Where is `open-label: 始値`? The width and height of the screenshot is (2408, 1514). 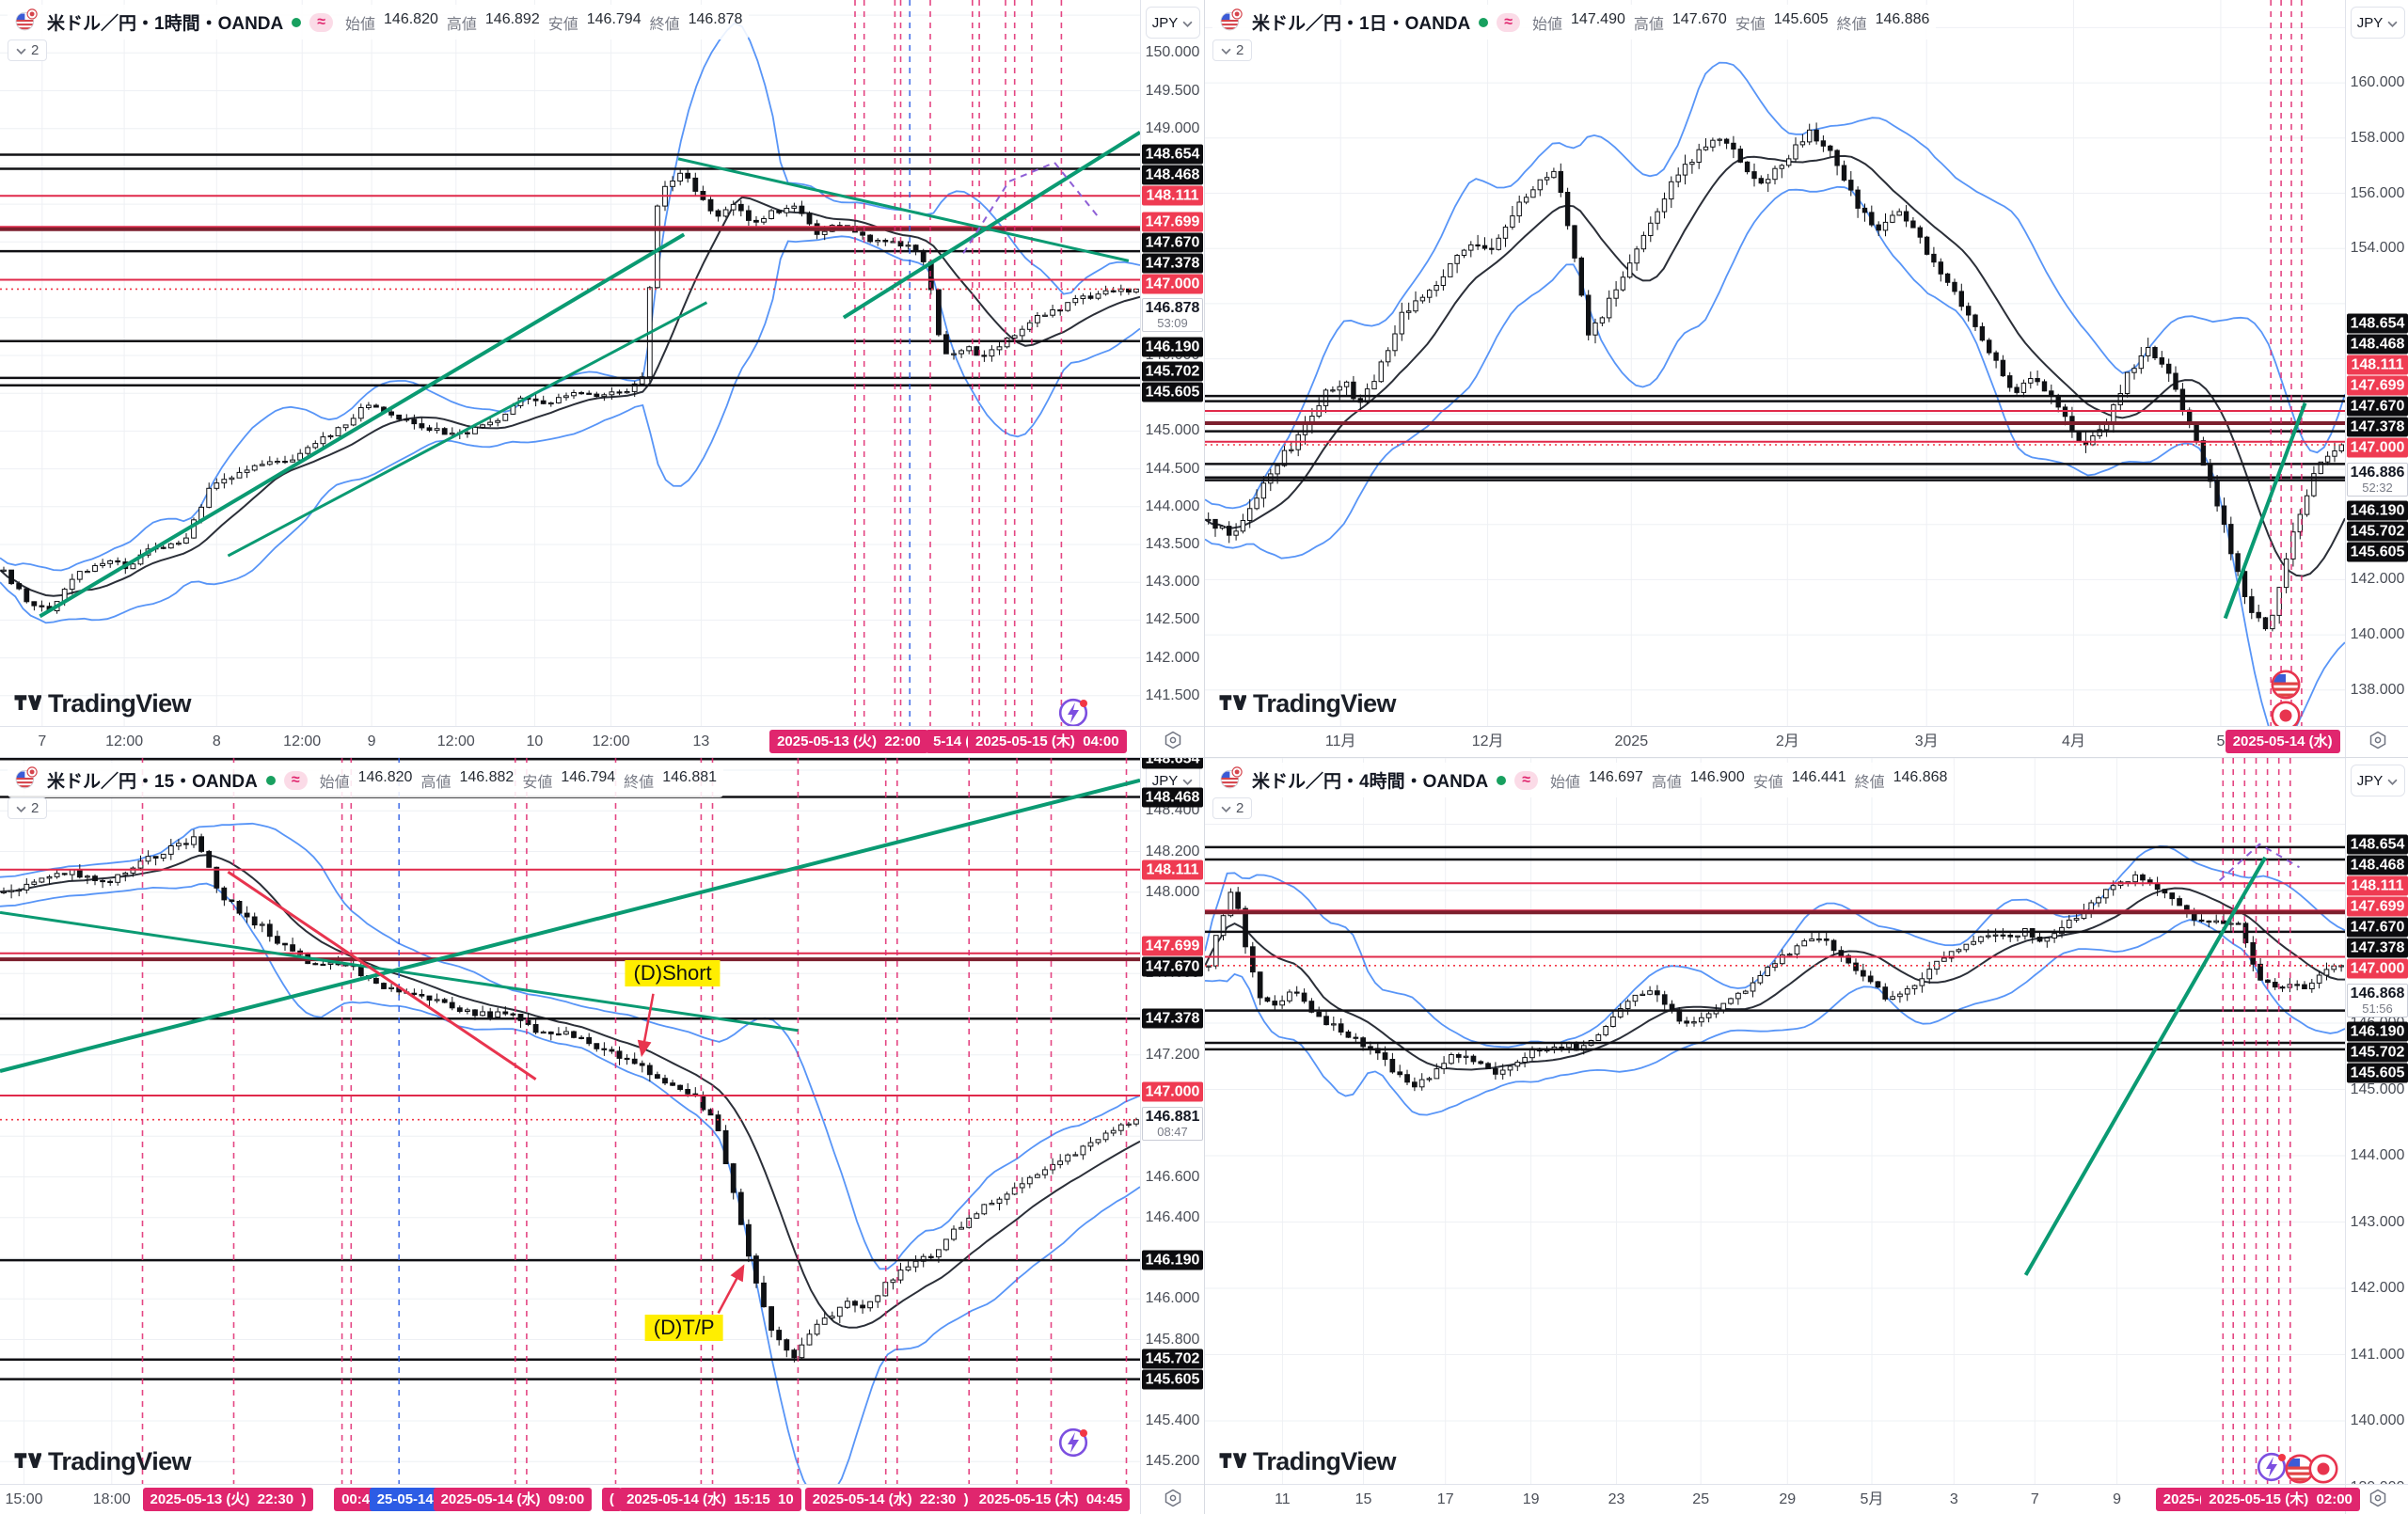
open-label: 始値 is located at coordinates (335, 782).